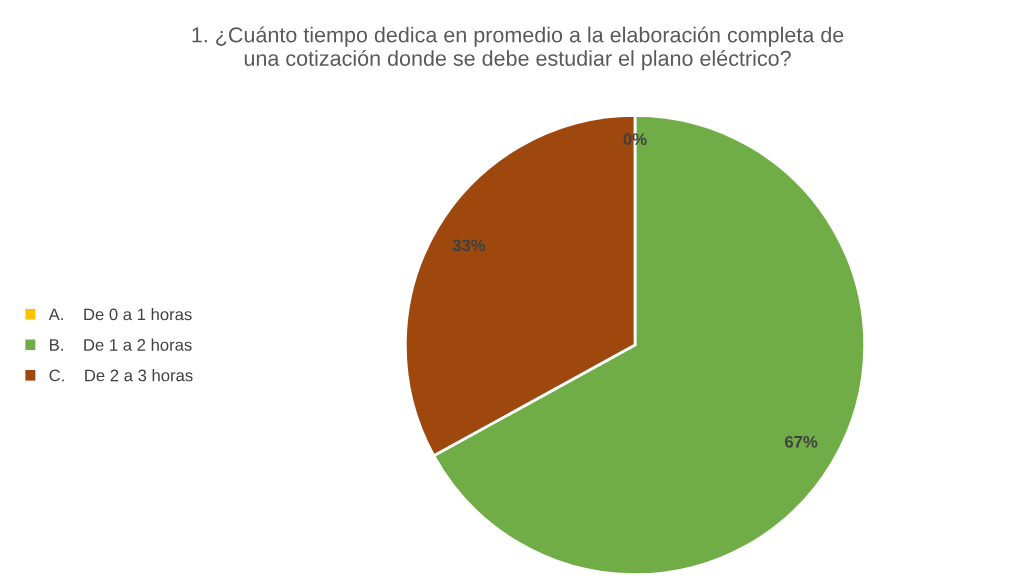  I want to click on chart-title: 1. ¿Cuánto tiempo dedica en promedio a la elaboración completa de una cotización donde se debe estudiar el plano eléctrico?, so click(518, 48).